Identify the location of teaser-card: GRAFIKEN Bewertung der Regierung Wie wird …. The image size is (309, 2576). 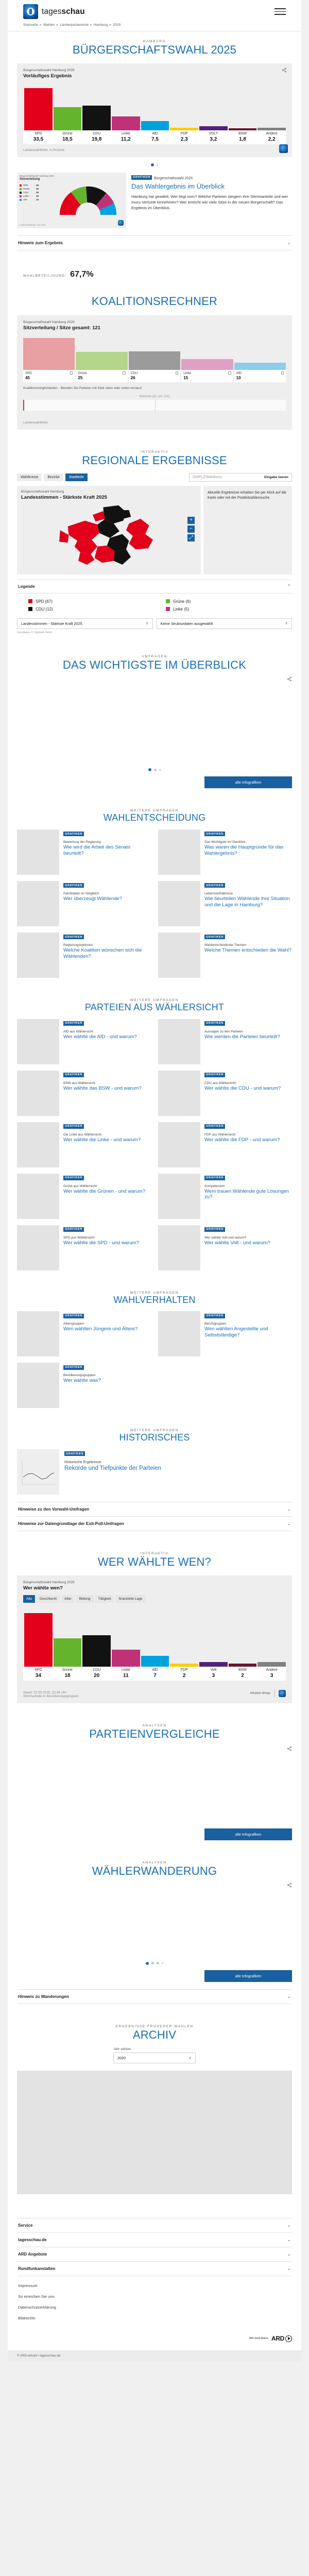
(84, 852).